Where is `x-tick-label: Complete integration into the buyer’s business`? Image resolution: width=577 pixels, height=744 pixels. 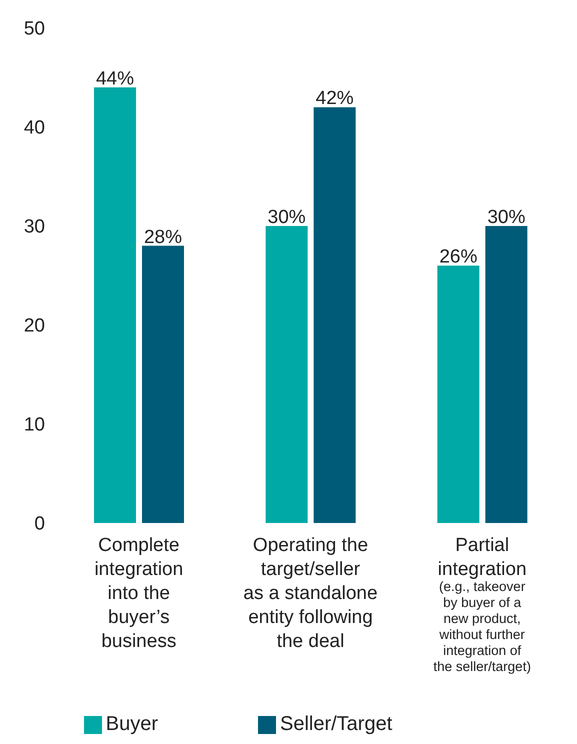
x-tick-label: Complete integration into the buyer’s business is located at coordinates (139, 593).